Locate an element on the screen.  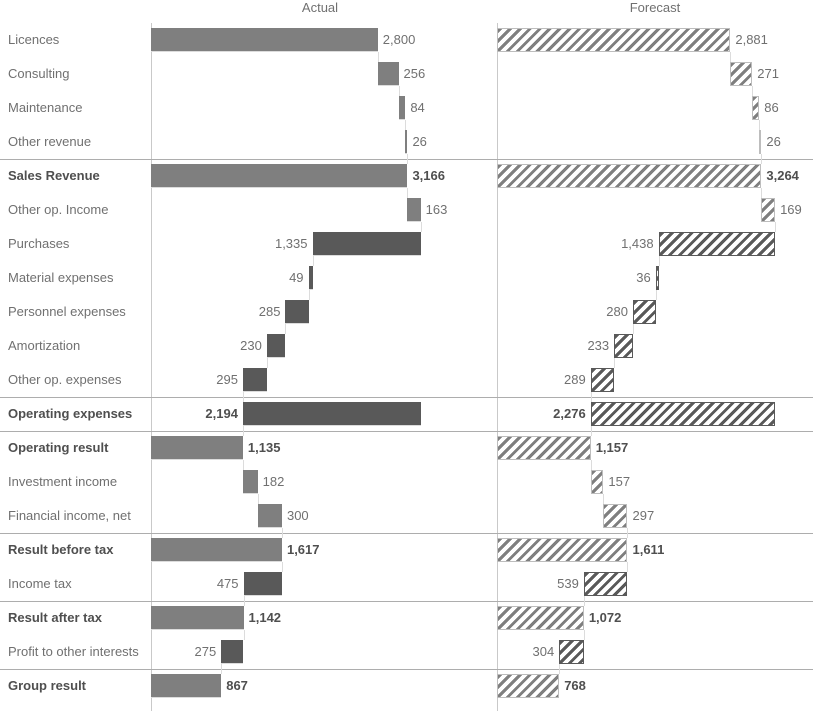
value-actual-operating-expenses: 2,194 is located at coordinates (221, 413).